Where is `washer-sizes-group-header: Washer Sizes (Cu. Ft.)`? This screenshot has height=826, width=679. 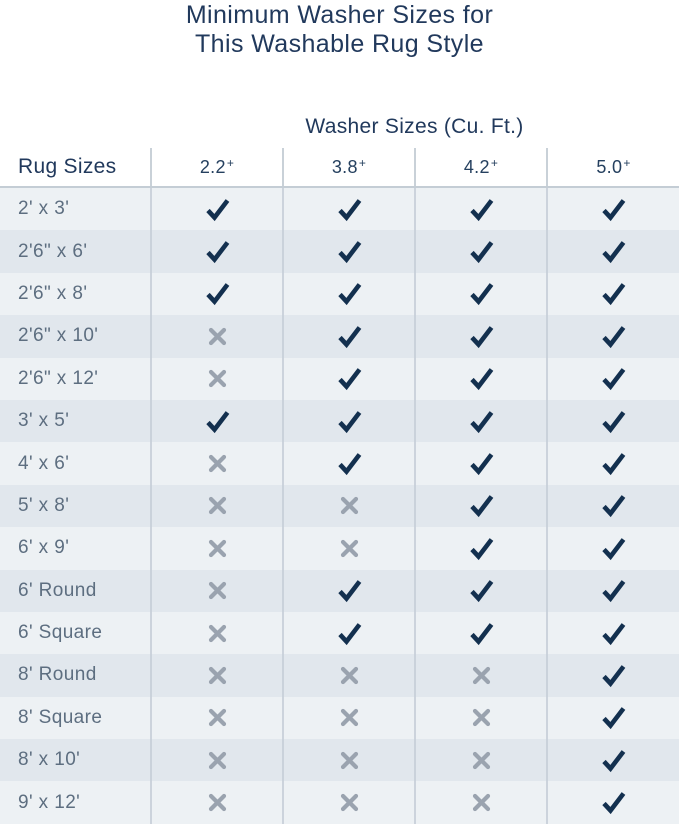
washer-sizes-group-header: Washer Sizes (Cu. Ft.) is located at coordinates (414, 126).